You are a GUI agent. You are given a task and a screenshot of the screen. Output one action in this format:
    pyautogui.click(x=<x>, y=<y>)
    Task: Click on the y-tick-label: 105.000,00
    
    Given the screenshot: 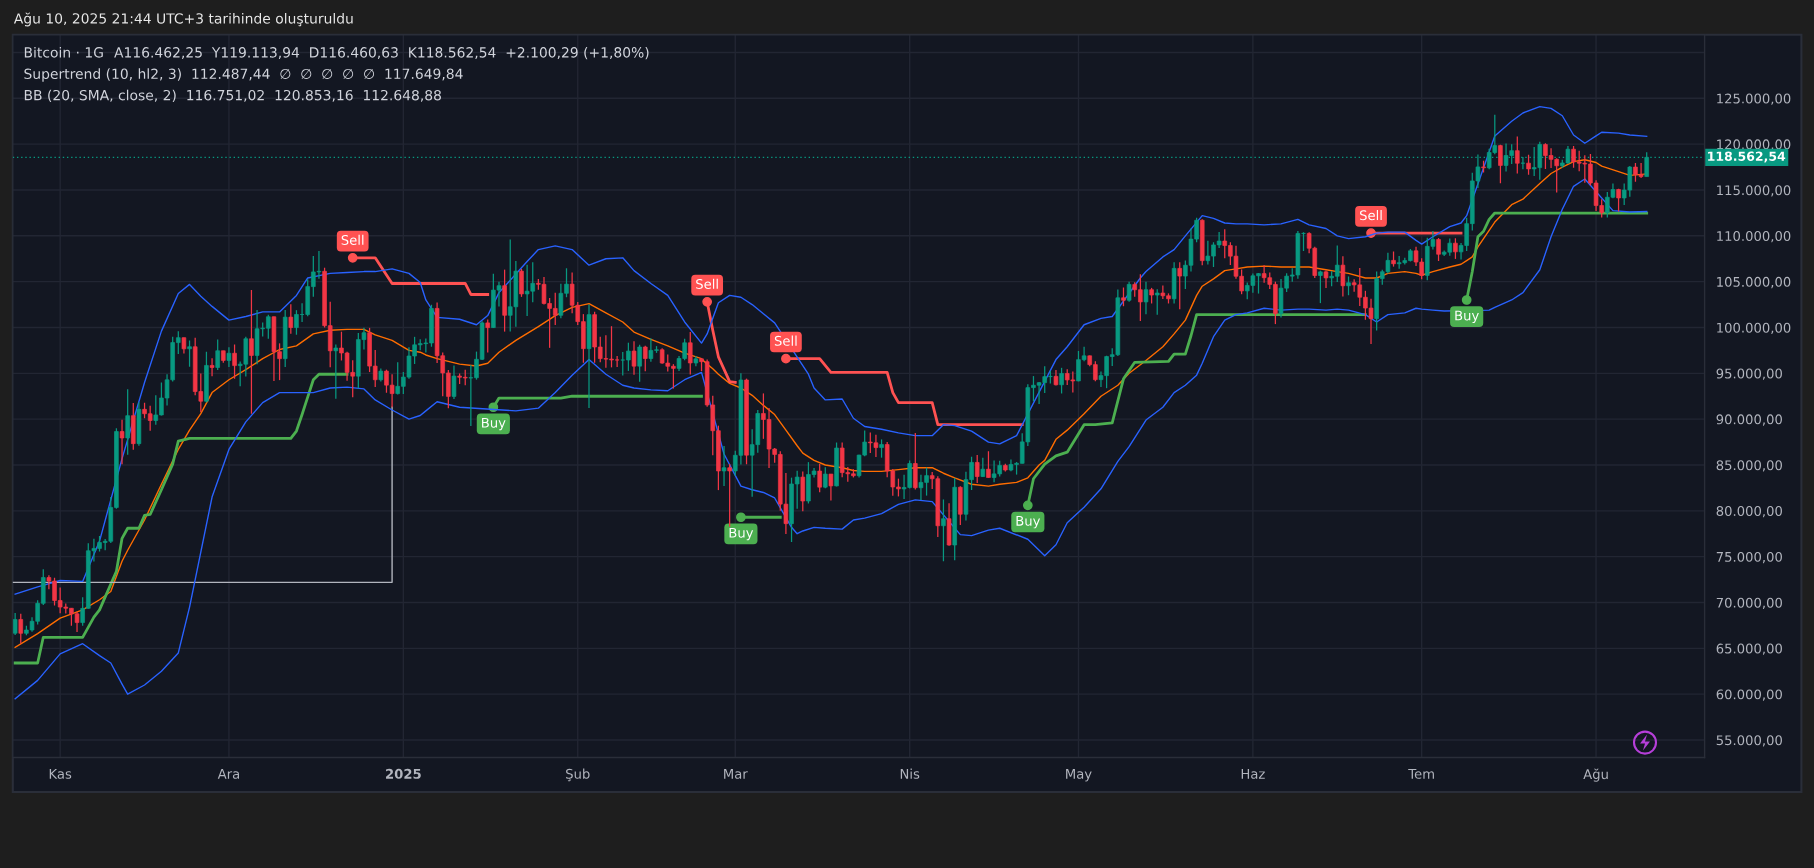 What is the action you would take?
    pyautogui.click(x=1754, y=282)
    